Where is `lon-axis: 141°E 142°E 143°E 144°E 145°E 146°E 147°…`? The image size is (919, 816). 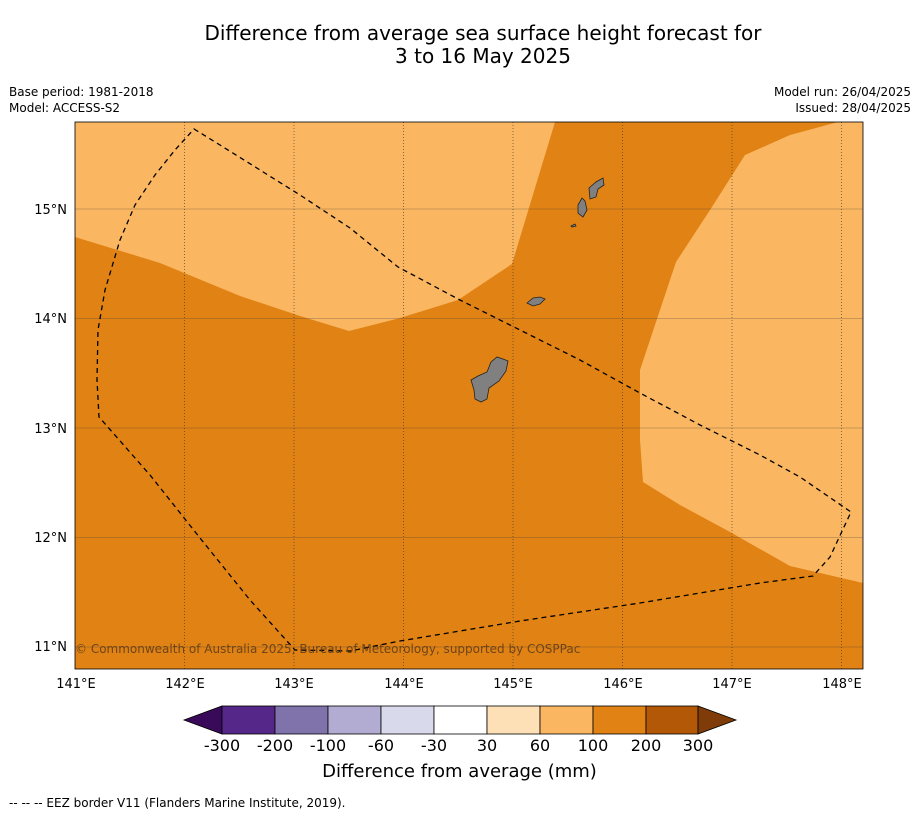 lon-axis: 141°E 142°E 143°E 144°E 145°E 146°E 147°… is located at coordinates (459, 684).